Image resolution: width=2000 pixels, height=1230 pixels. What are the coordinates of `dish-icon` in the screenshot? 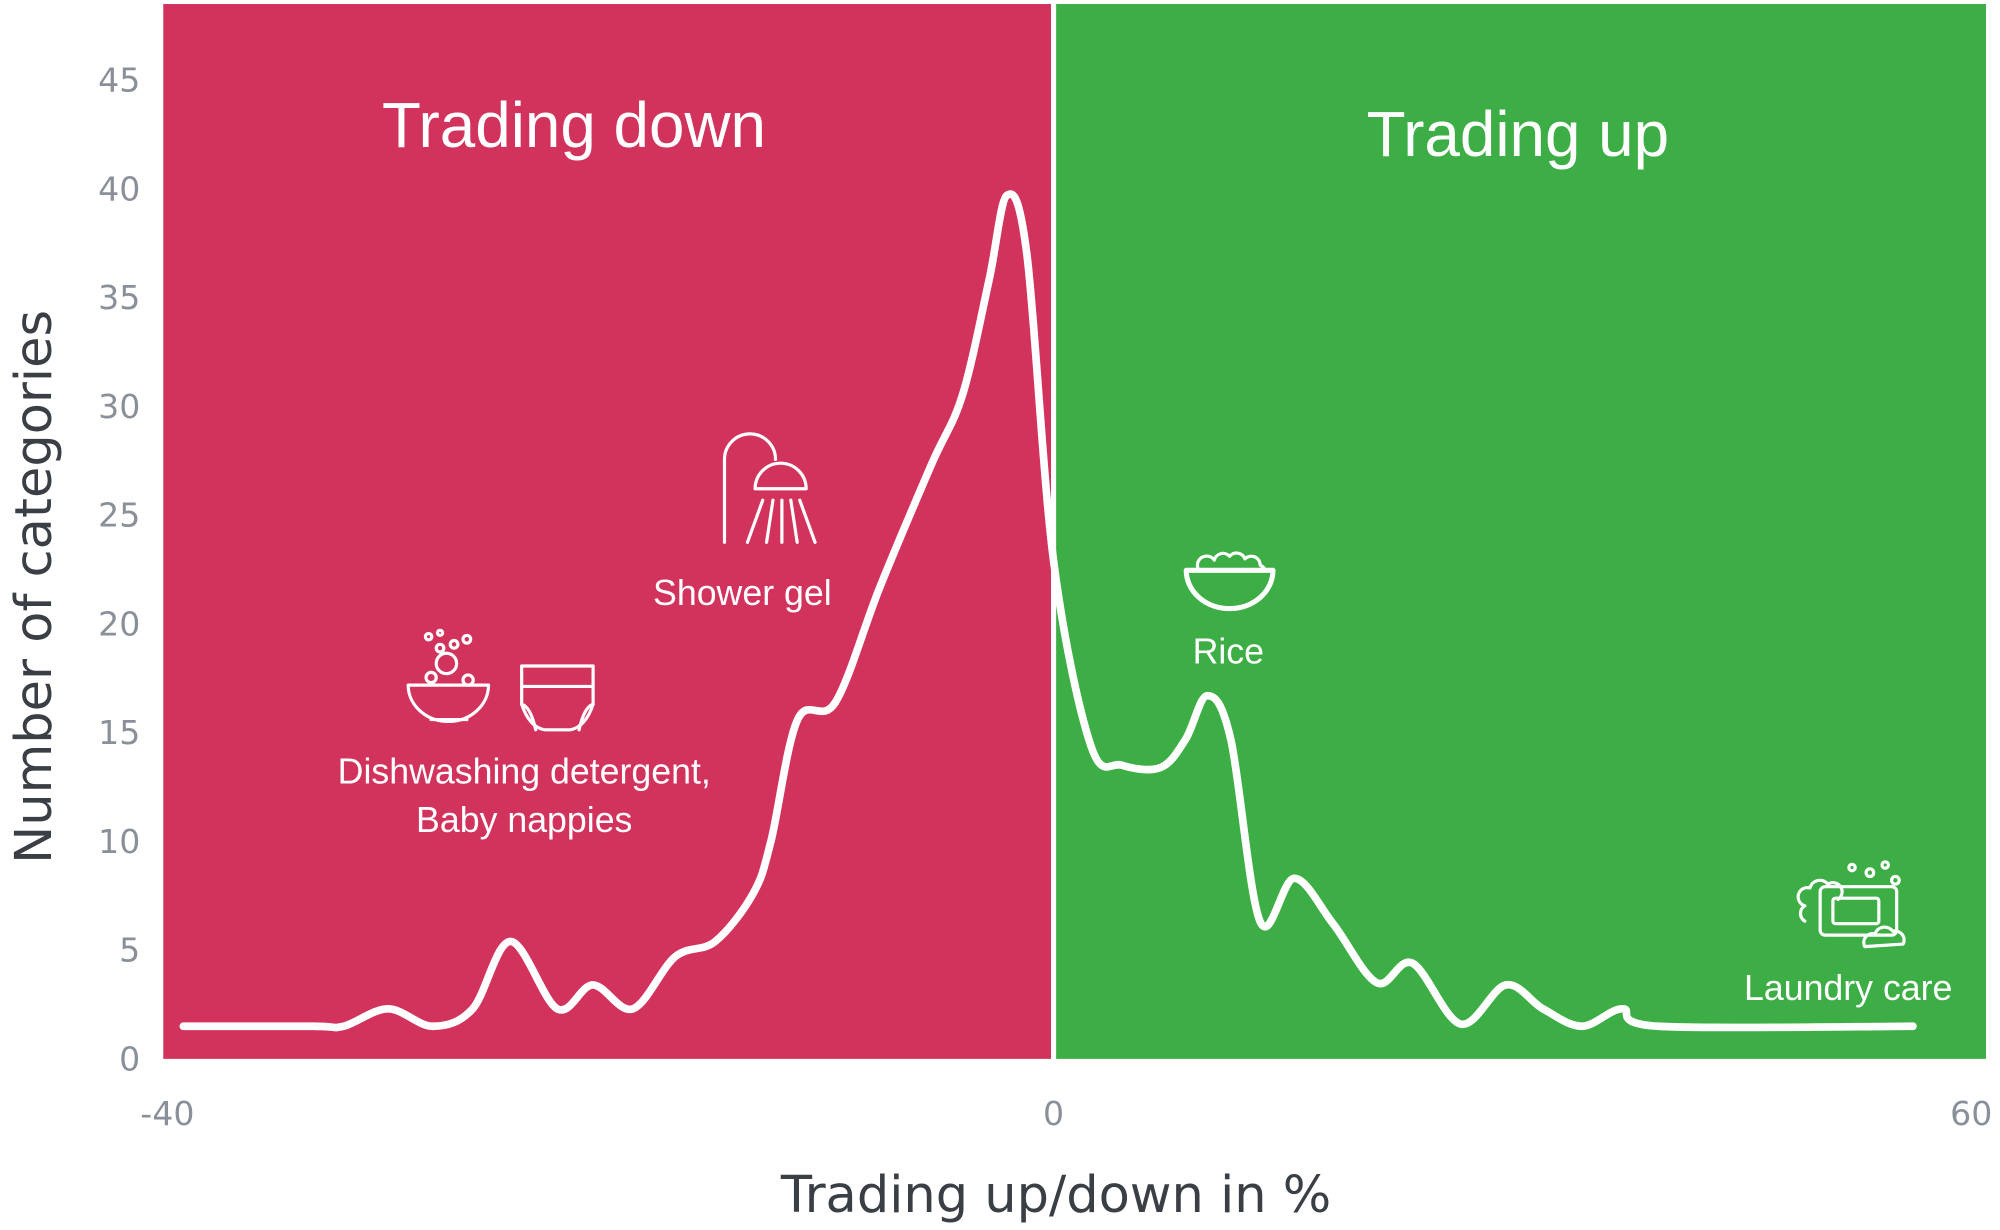 It's located at (448, 676).